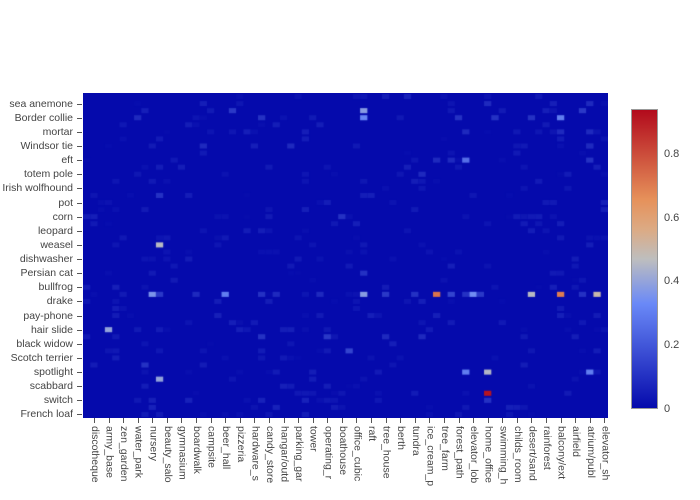 Image resolution: width=700 pixels, height=500 pixels. I want to click on x-tick-label: tree_farm, so click(444, 448).